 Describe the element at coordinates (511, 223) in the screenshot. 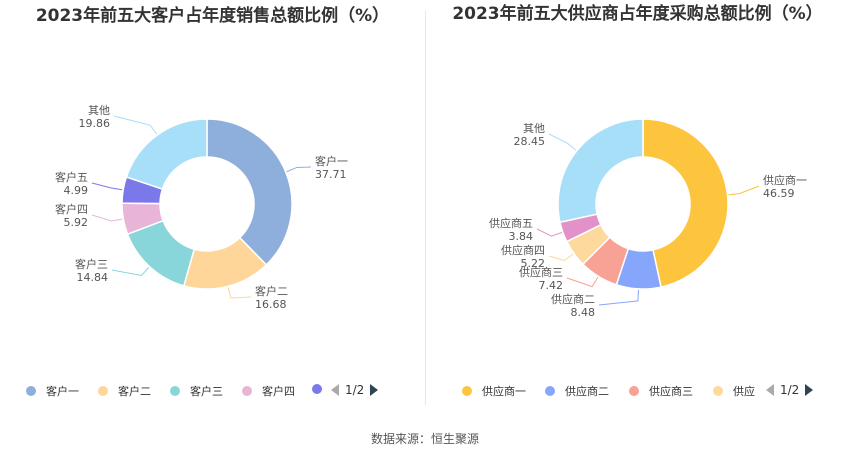

I see `slice-label: 供应商五` at that location.